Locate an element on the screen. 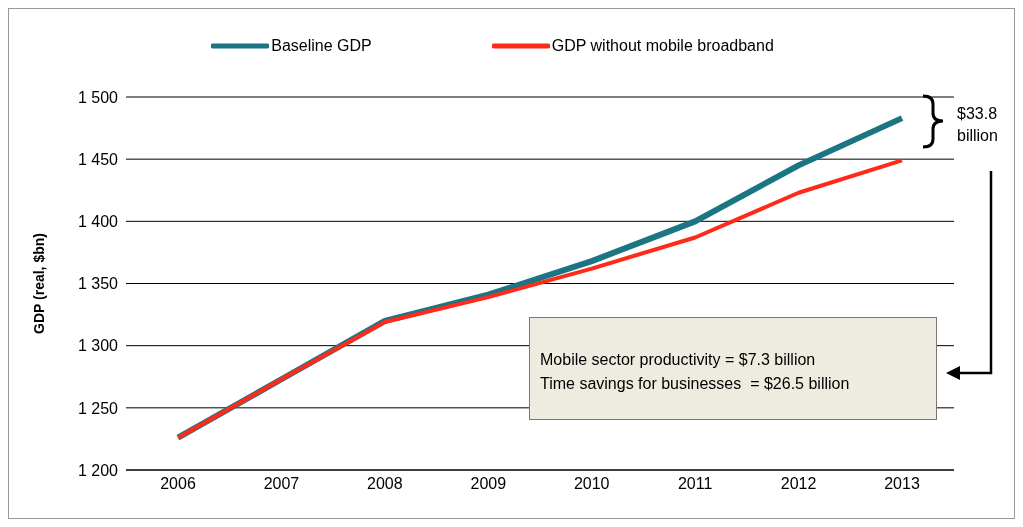  x-tick-label: 2007 is located at coordinates (281, 484).